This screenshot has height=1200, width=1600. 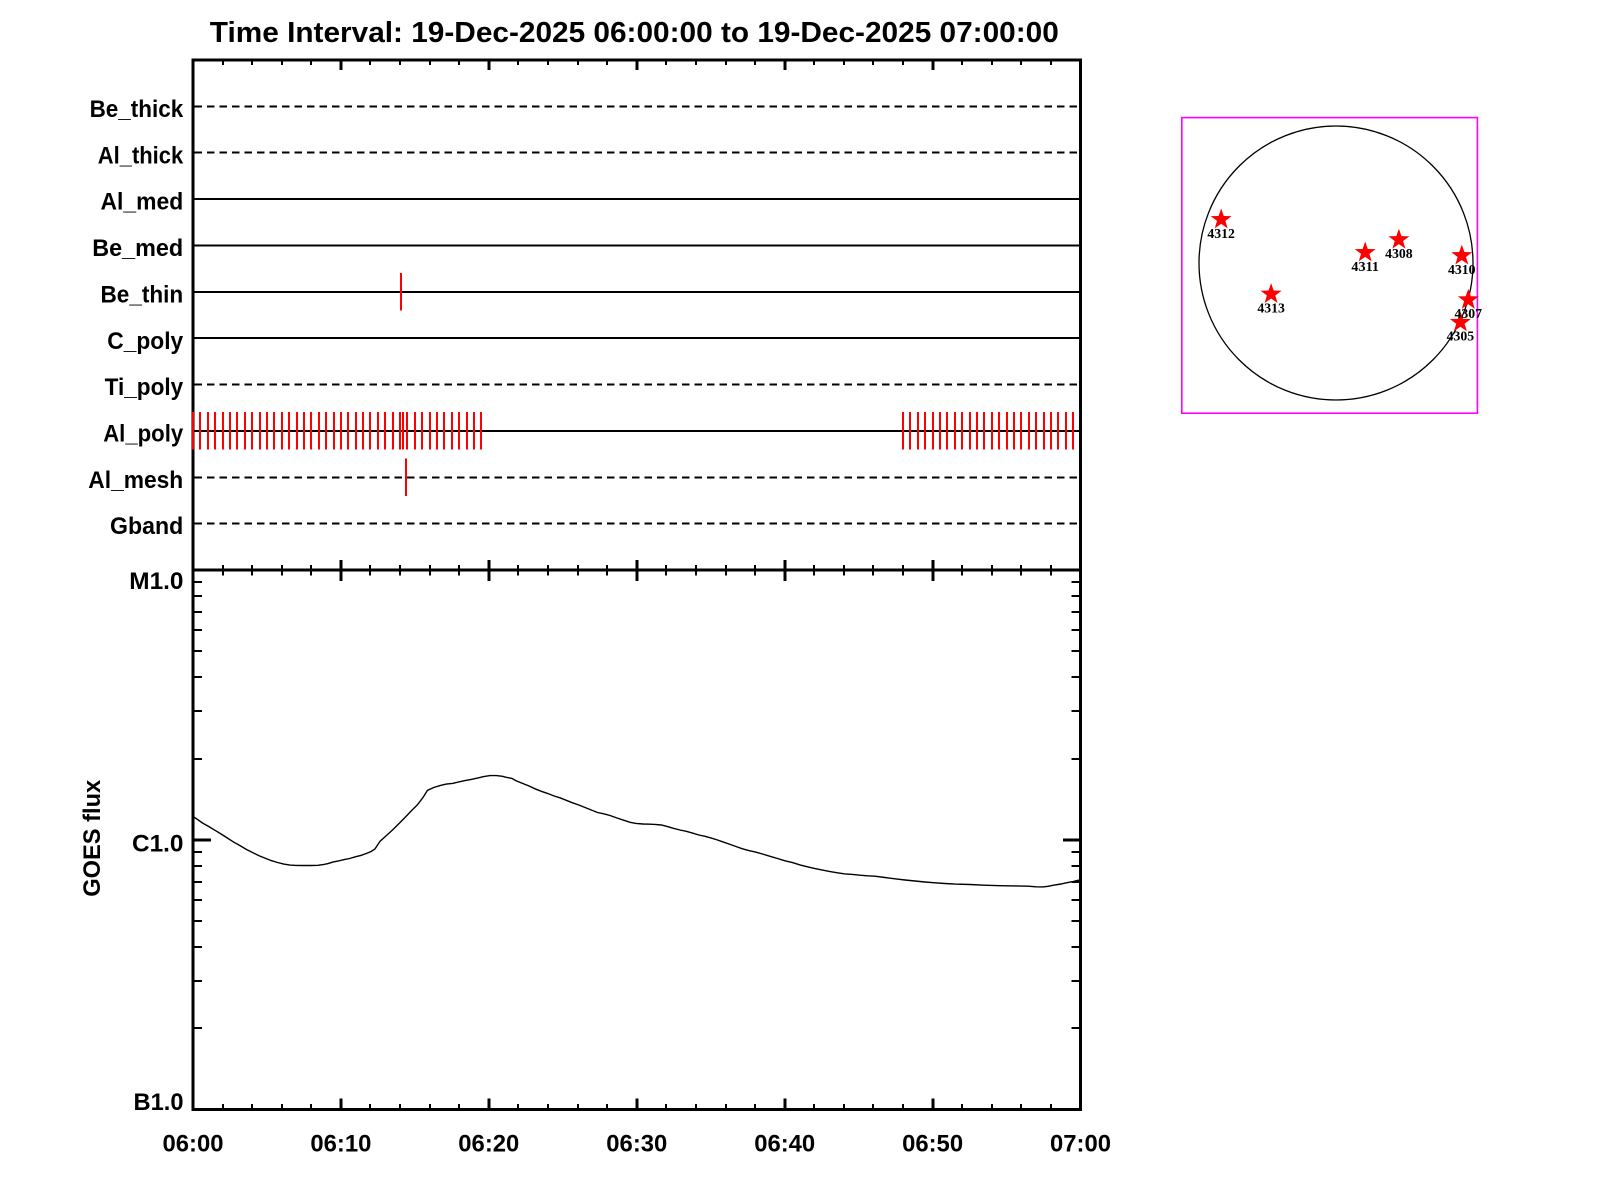 I want to click on svg-text: Ti_poly, so click(x=144, y=387).